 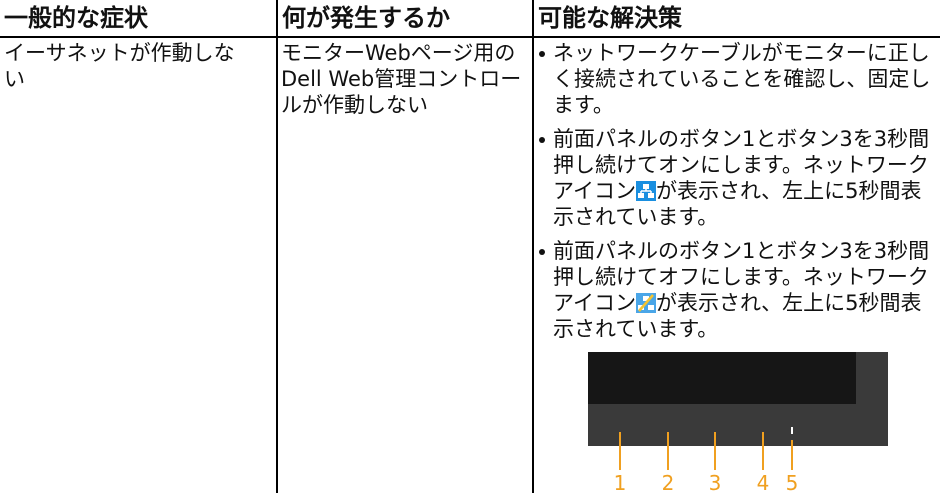 I want to click on occurs-cell: モニターWebページ用のDell Web管理コントロールが作動しない, so click(x=401, y=79).